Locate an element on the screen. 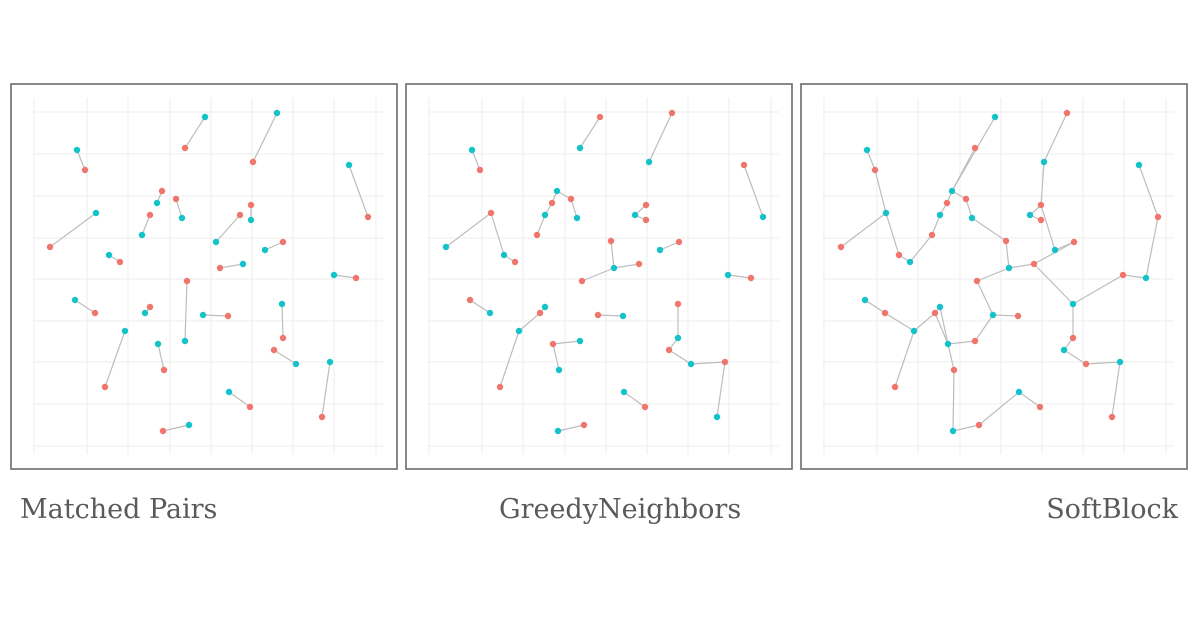 This screenshot has width=1200, height=636. panel-title: Matched Pairs is located at coordinates (118, 509).